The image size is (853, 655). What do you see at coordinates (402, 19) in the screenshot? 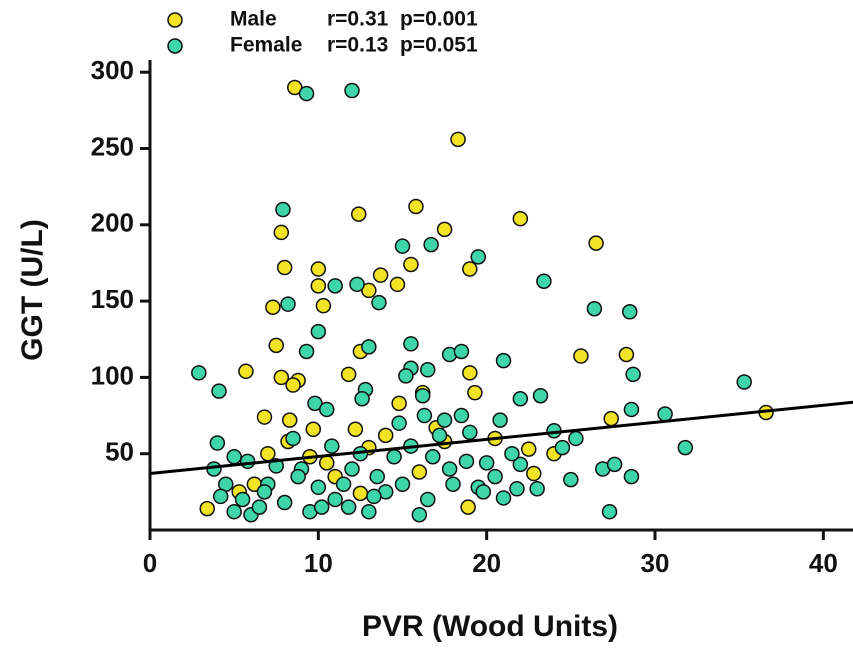
I see `legend-stats: r=0.31 p=0.001` at bounding box center [402, 19].